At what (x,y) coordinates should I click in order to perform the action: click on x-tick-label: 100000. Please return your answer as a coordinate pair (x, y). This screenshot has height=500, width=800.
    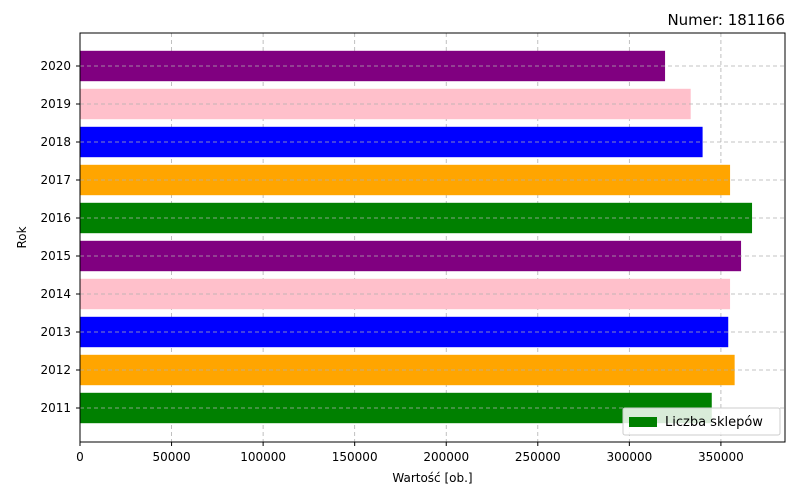
    Looking at the image, I should click on (263, 457).